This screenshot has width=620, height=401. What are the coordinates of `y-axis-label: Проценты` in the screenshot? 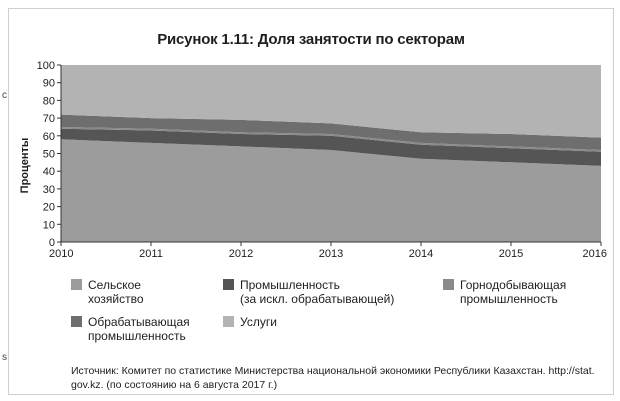 It's located at (25, 166).